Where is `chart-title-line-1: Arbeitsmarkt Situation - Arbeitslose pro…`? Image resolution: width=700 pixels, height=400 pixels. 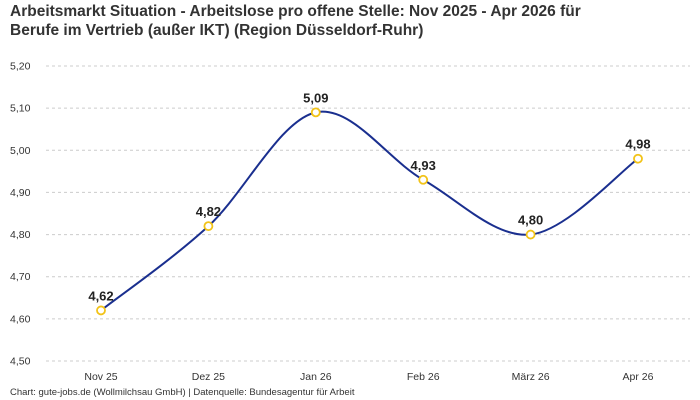 chart-title-line-1: Arbeitsmarkt Situation - Arbeitslose pro… is located at coordinates (295, 11).